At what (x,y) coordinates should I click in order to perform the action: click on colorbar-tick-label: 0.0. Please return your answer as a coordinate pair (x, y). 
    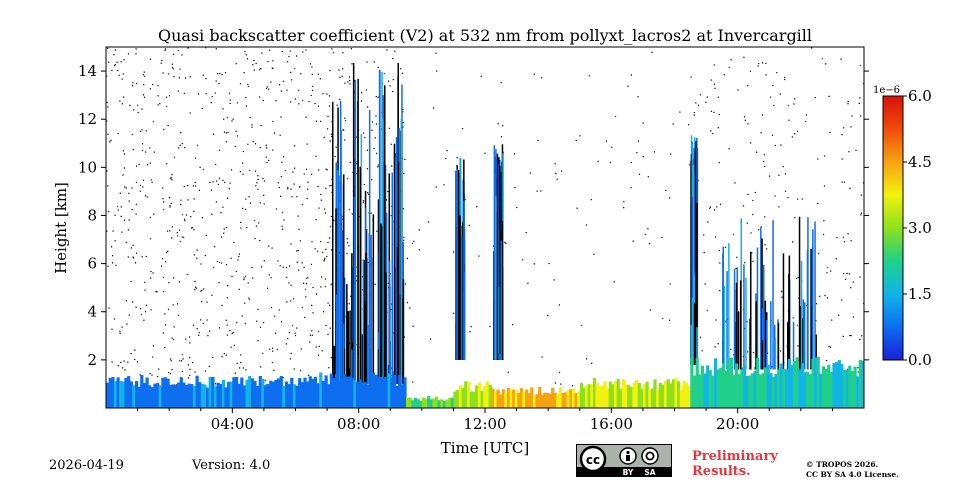
    Looking at the image, I should click on (920, 360).